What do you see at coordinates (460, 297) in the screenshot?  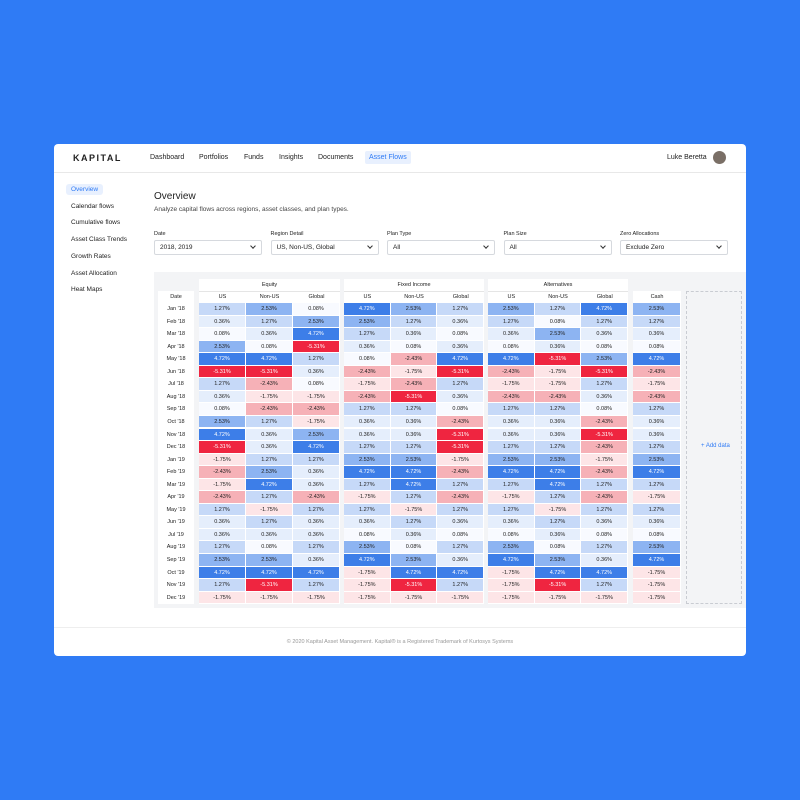 I see `column-header: Global` at bounding box center [460, 297].